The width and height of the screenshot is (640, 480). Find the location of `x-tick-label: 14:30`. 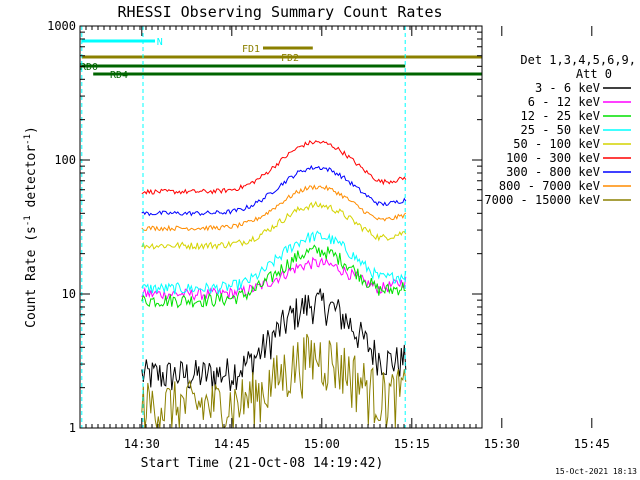

x-tick-label: 14:30 is located at coordinates (142, 444).